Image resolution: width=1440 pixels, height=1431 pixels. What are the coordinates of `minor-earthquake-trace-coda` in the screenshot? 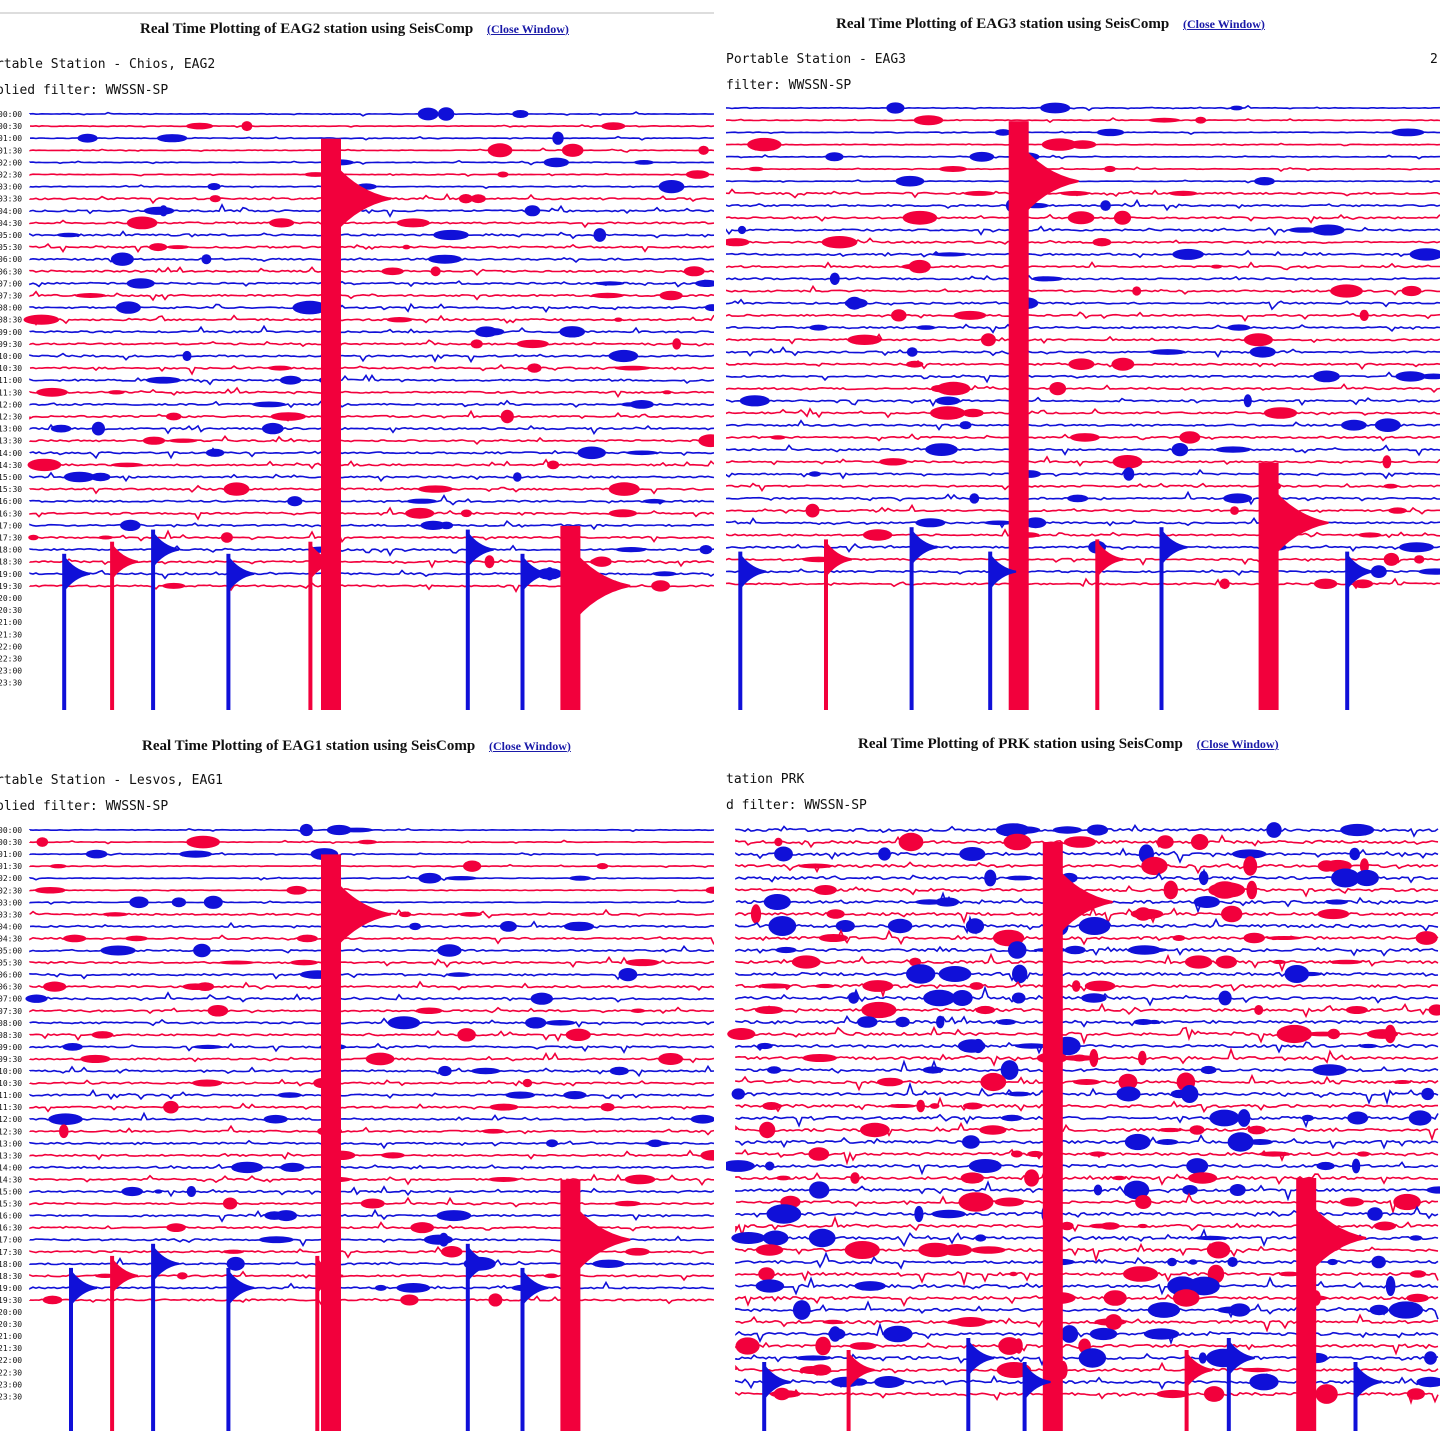 It's located at (166, 549).